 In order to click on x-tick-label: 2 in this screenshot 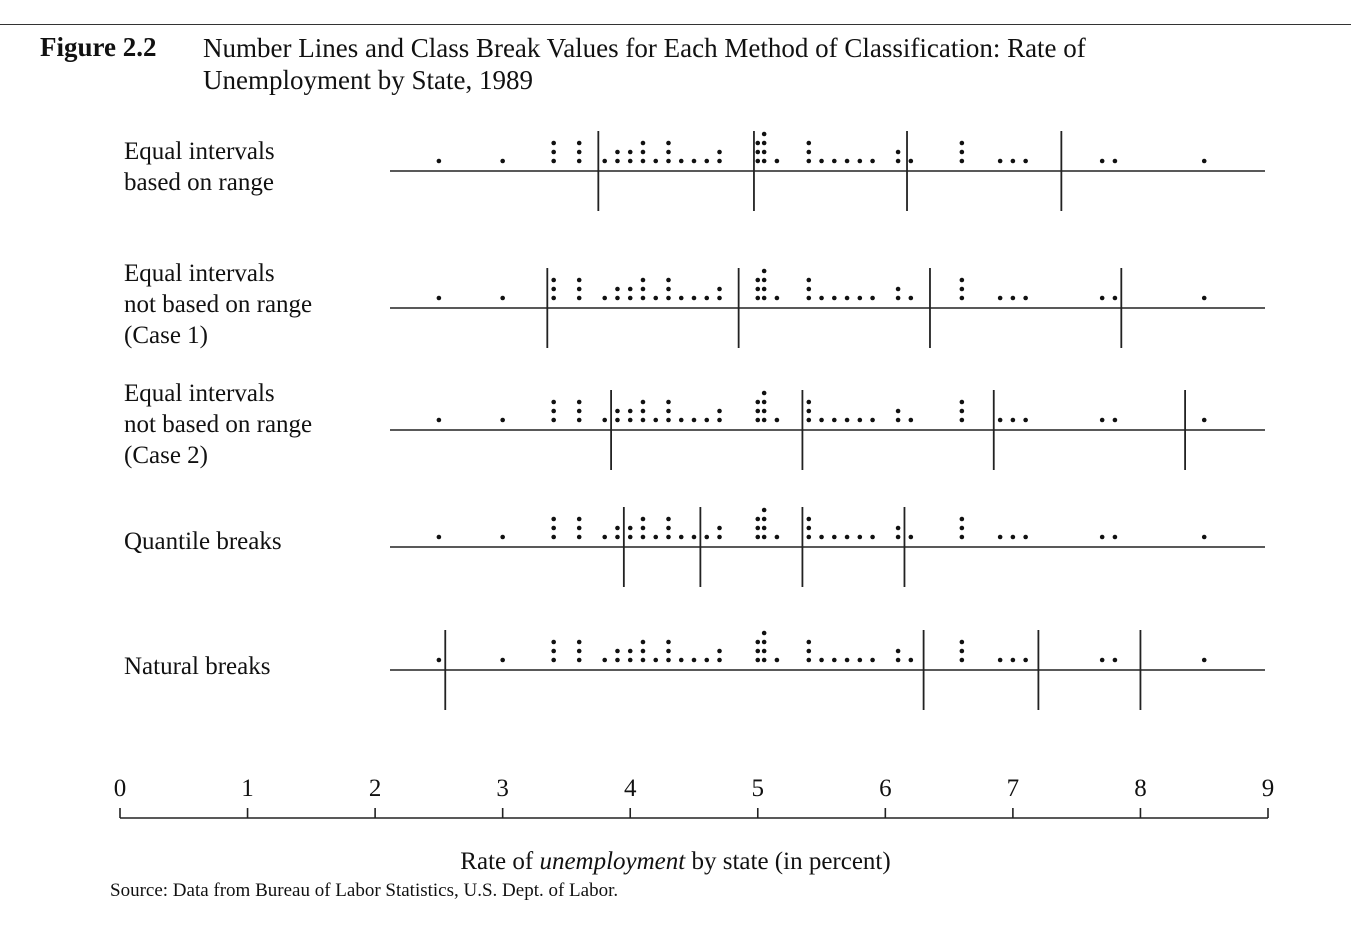, I will do `click(375, 788)`.